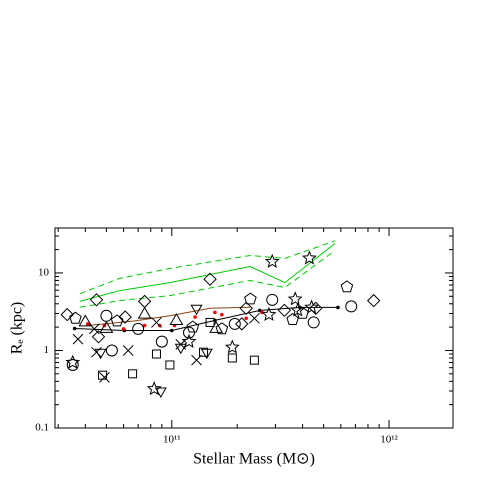  Describe the element at coordinates (42, 428) in the screenshot. I see `y-tick-label: 0.1` at that location.